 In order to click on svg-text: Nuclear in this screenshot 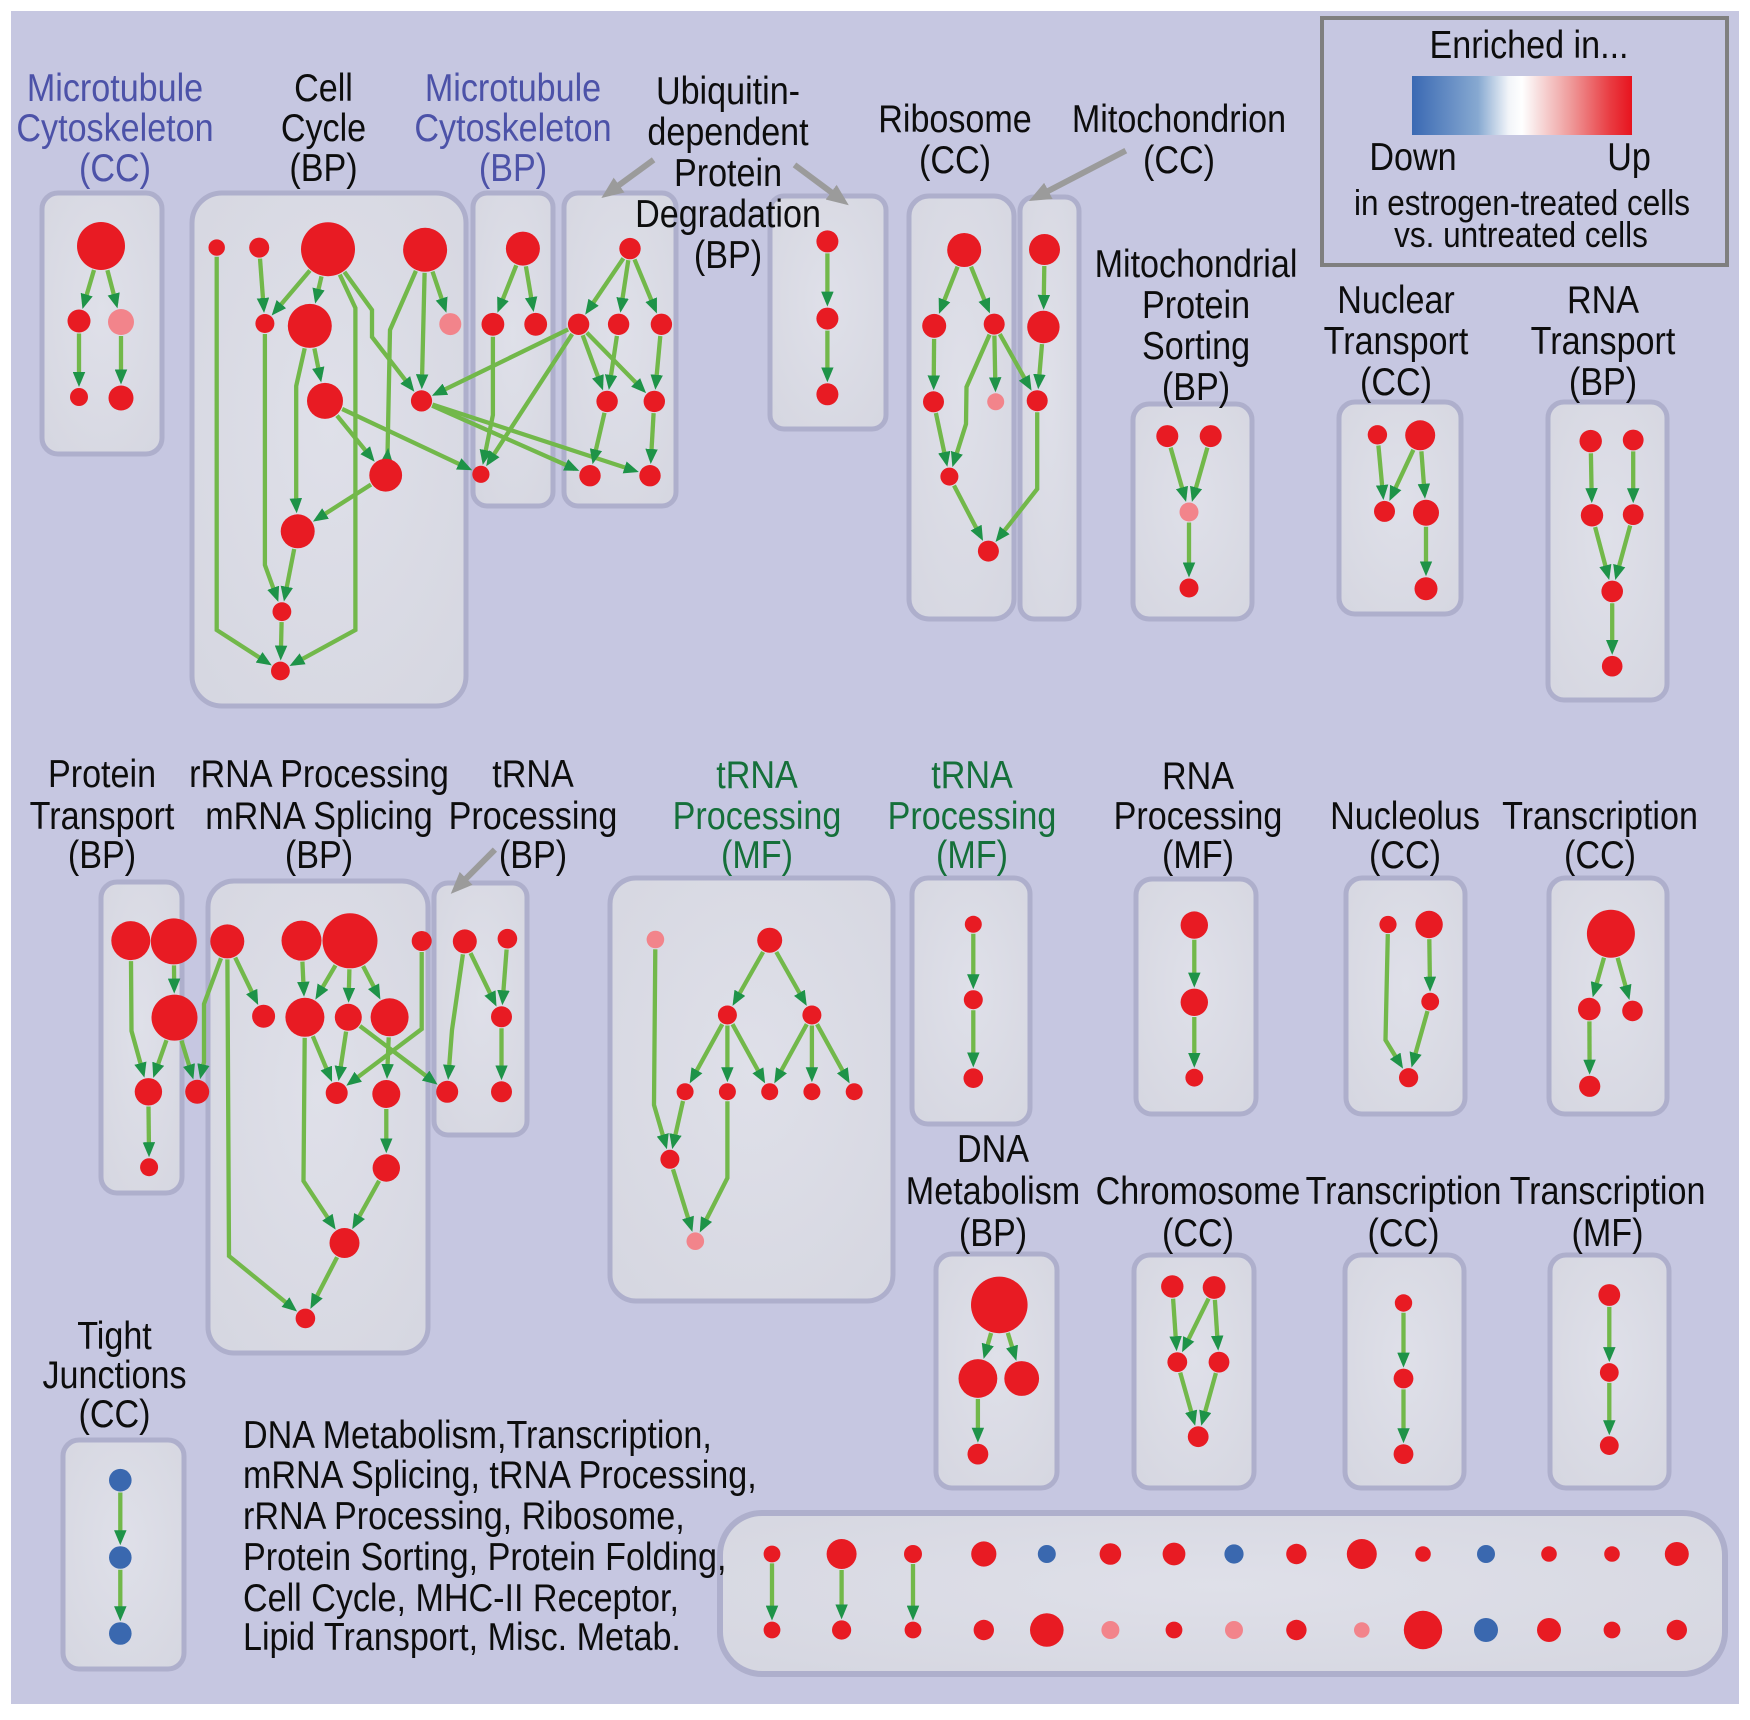, I will do `click(1396, 300)`.